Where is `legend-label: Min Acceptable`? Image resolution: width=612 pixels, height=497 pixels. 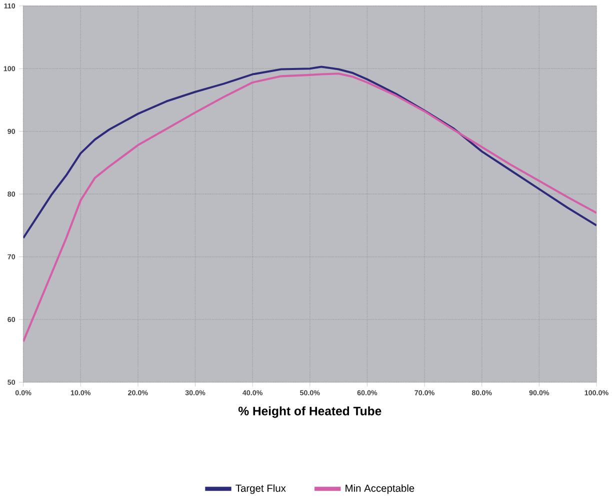 legend-label: Min Acceptable is located at coordinates (380, 489).